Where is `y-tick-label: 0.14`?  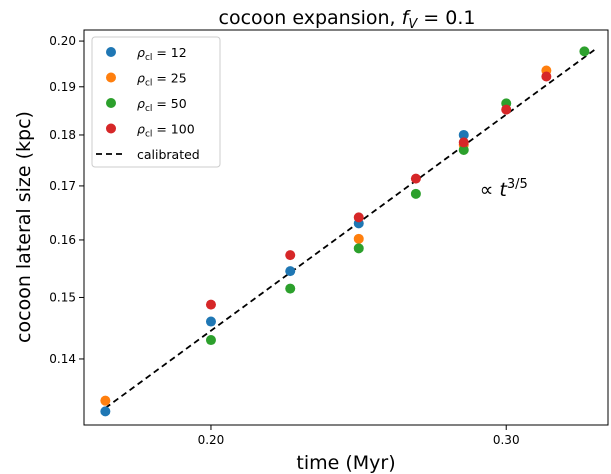 y-tick-label: 0.14 is located at coordinates (62, 359).